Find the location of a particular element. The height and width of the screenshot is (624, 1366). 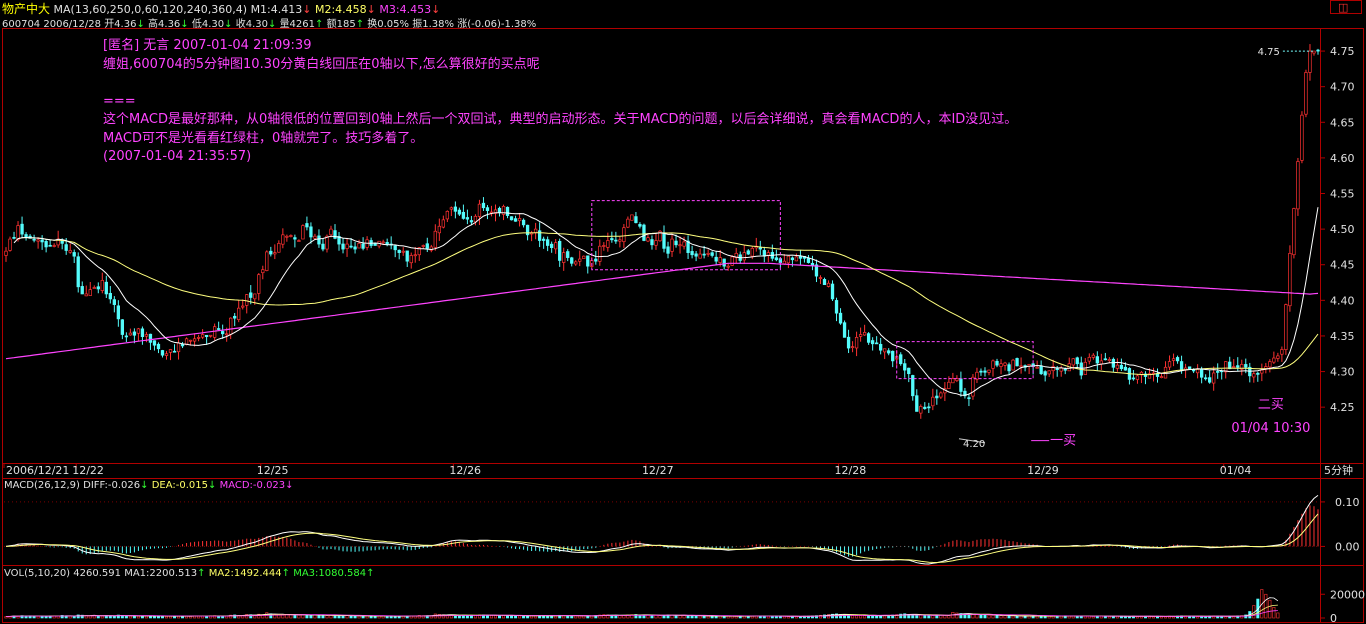

vol-ma5-line is located at coordinates (642, 607).